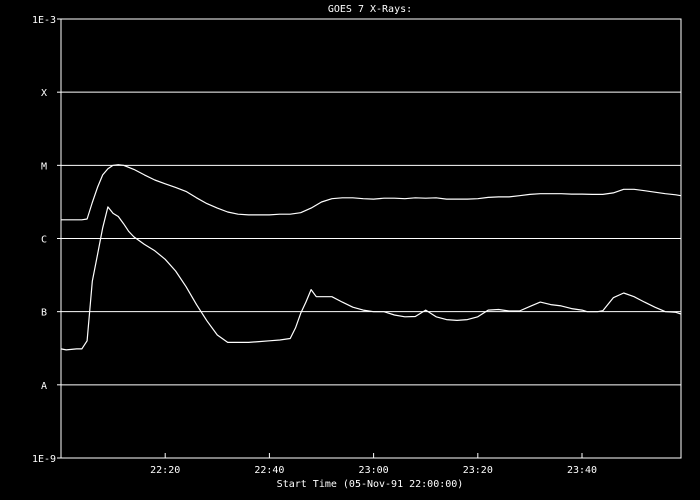 The image size is (700, 500). I want to click on x-axis-label: Start Time (05-Nov-91 22:00:00), so click(370, 484).